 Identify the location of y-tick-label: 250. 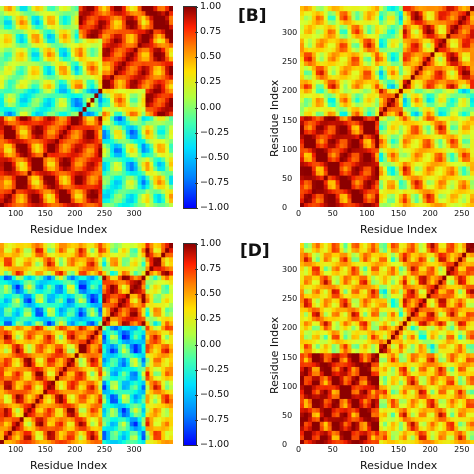
(290, 62).